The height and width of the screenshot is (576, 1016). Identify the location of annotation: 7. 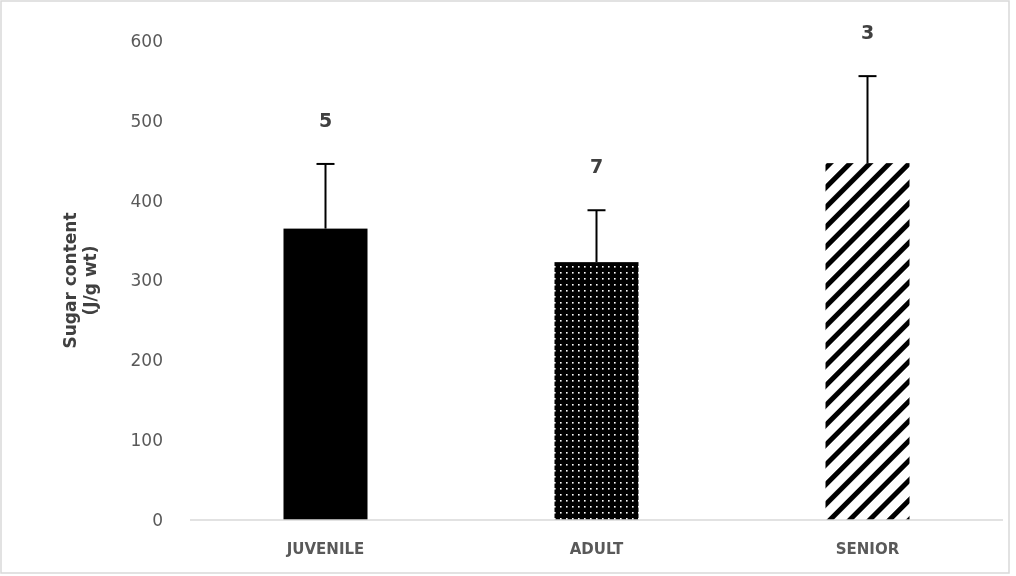
(596, 165).